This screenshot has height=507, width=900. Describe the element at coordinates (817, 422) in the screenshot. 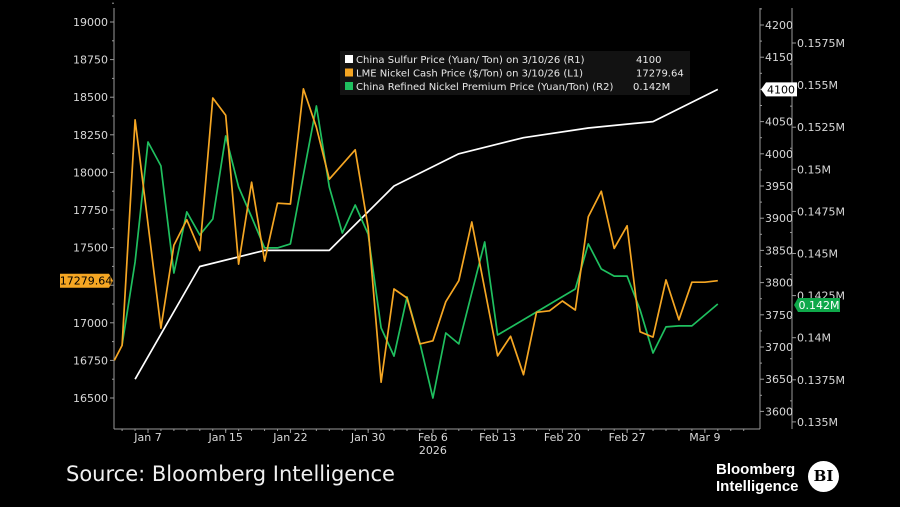

I see `right2-axis-tick-label: 0.135M` at that location.